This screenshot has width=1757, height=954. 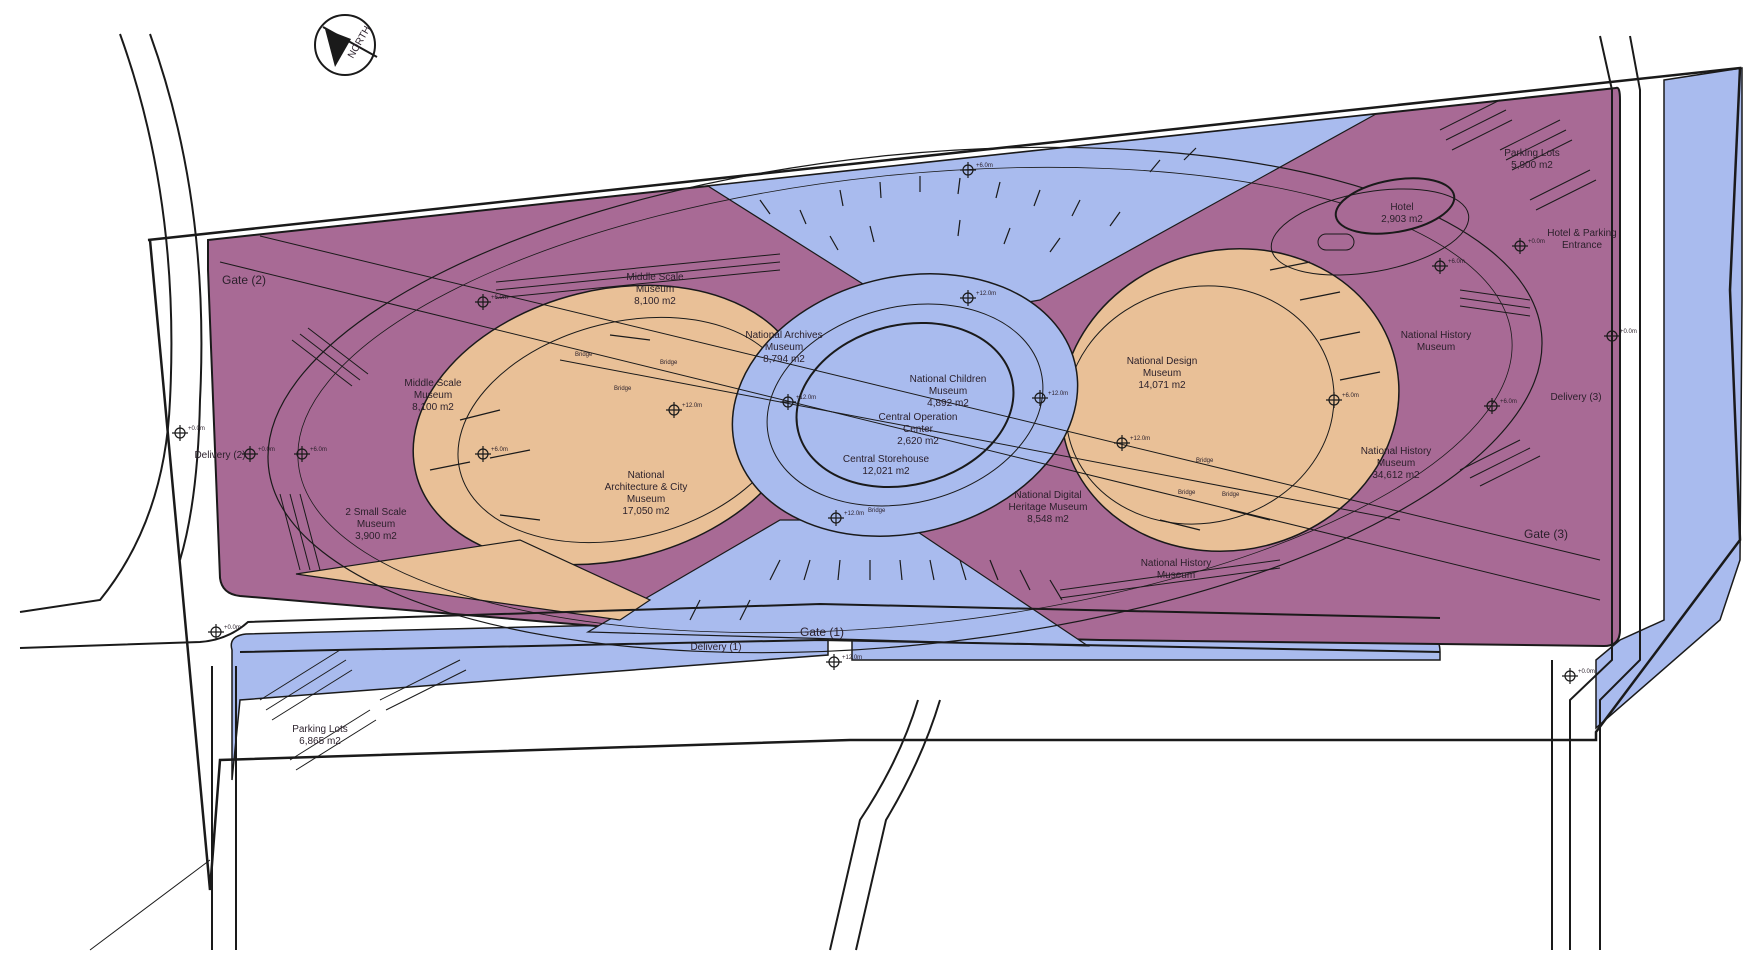 I want to click on label-parking-bottom: Parking Lots 6,865 m2, so click(x=320, y=735).